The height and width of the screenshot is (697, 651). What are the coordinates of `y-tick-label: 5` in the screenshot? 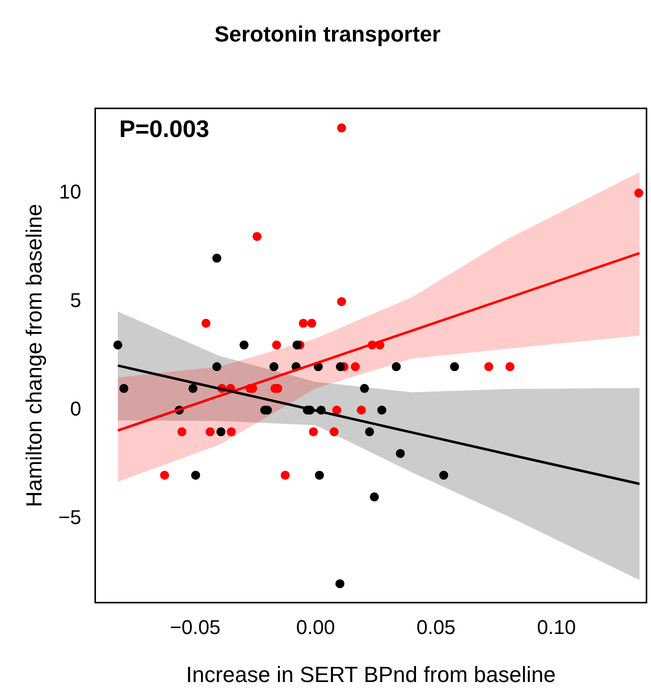 It's located at (76, 301).